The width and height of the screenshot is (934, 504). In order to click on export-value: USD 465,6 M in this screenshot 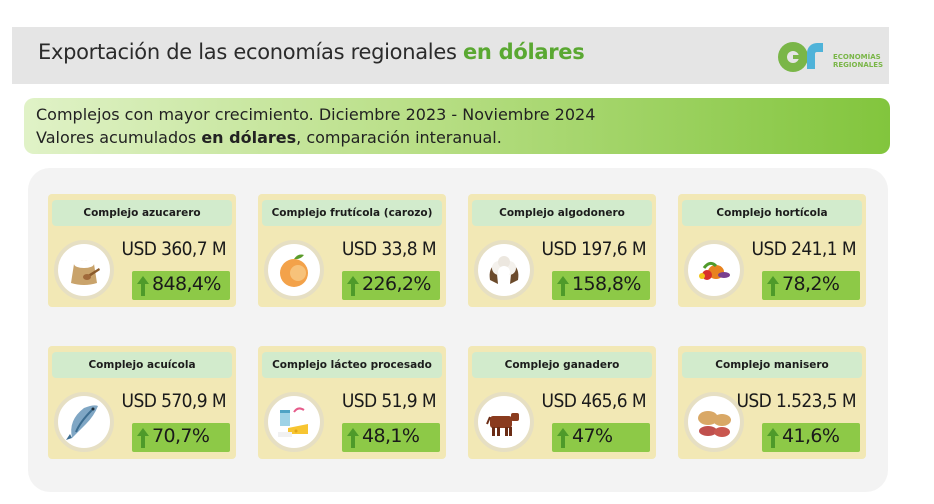, I will do `click(594, 401)`.